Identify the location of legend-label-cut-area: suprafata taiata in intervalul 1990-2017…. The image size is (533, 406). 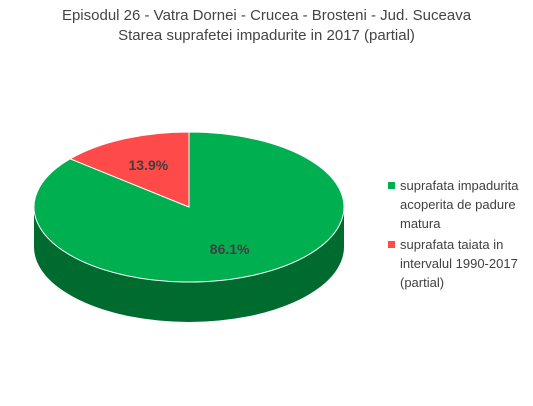
(459, 263).